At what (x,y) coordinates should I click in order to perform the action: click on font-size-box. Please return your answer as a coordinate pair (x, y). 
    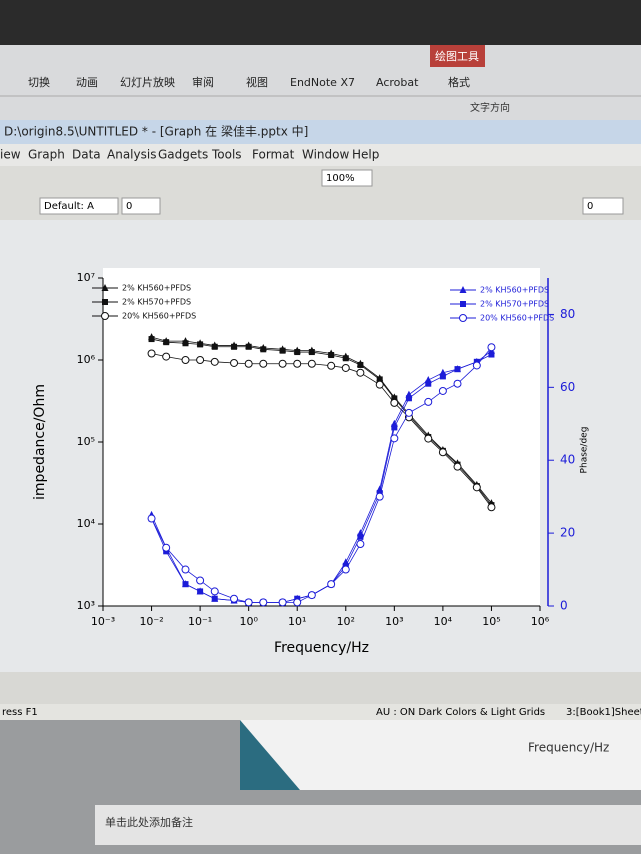
    Looking at the image, I should click on (141, 206).